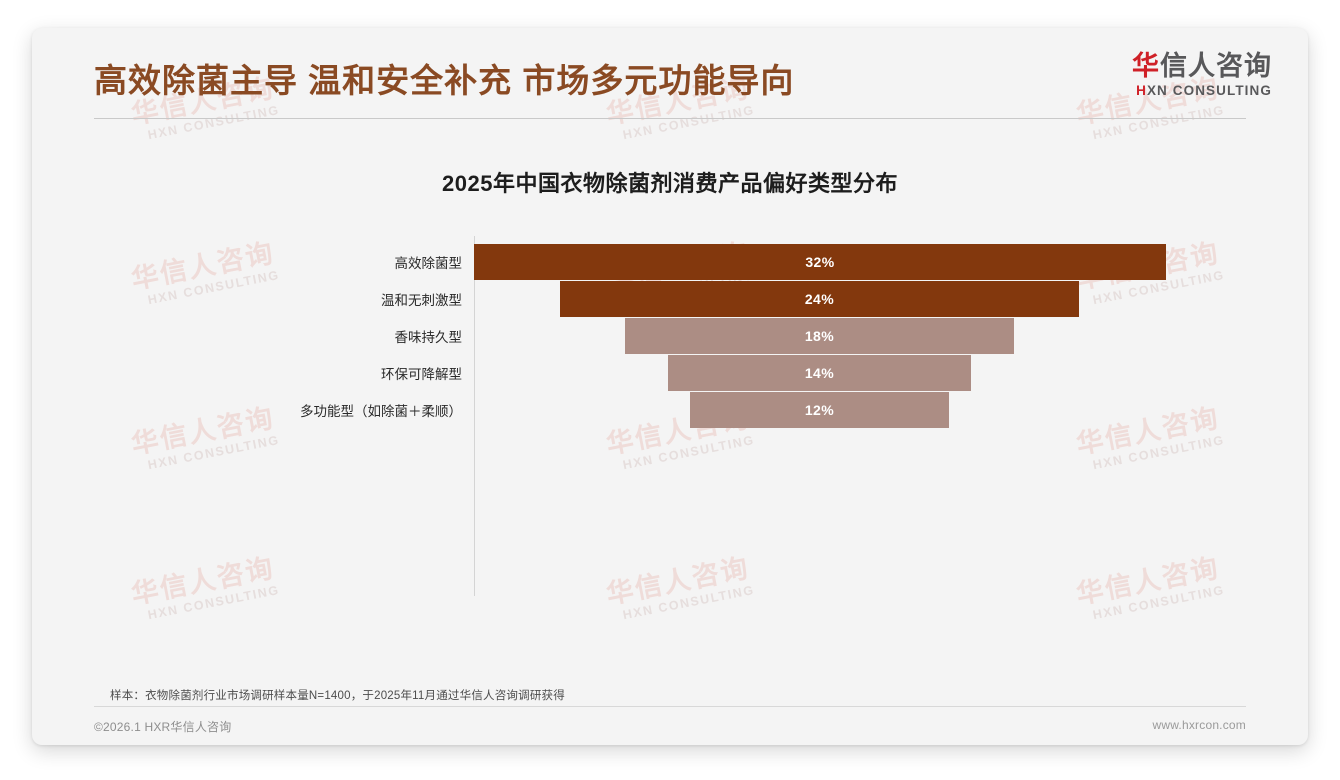 The height and width of the screenshot is (780, 1340). I want to click on bar-value-label: 18%, so click(819, 336).